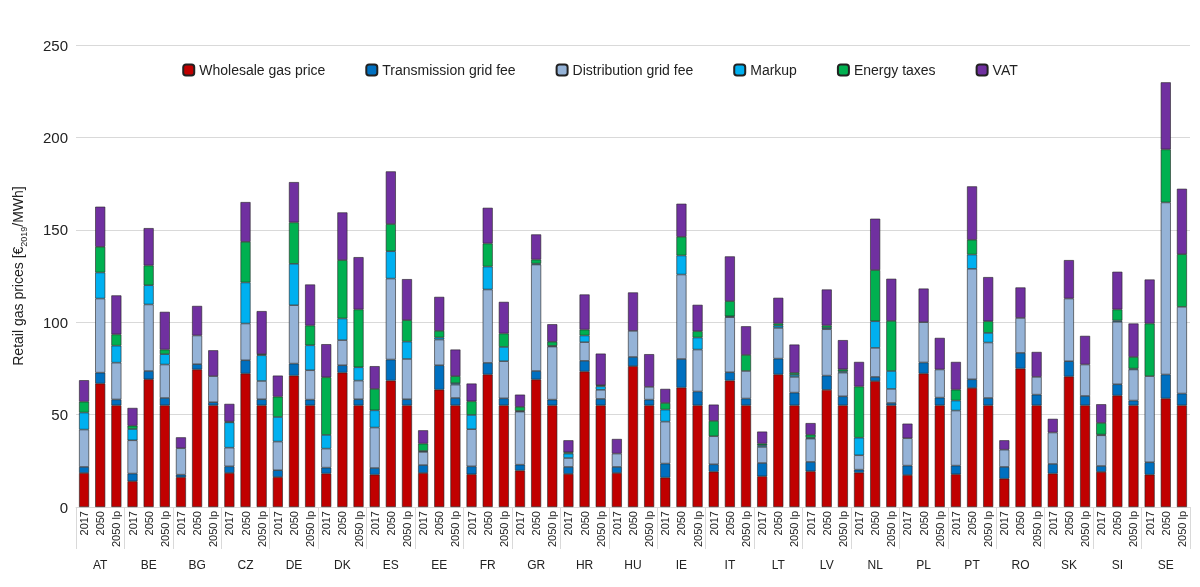  What do you see at coordinates (730, 565) in the screenshot?
I see `text: IT` at bounding box center [730, 565].